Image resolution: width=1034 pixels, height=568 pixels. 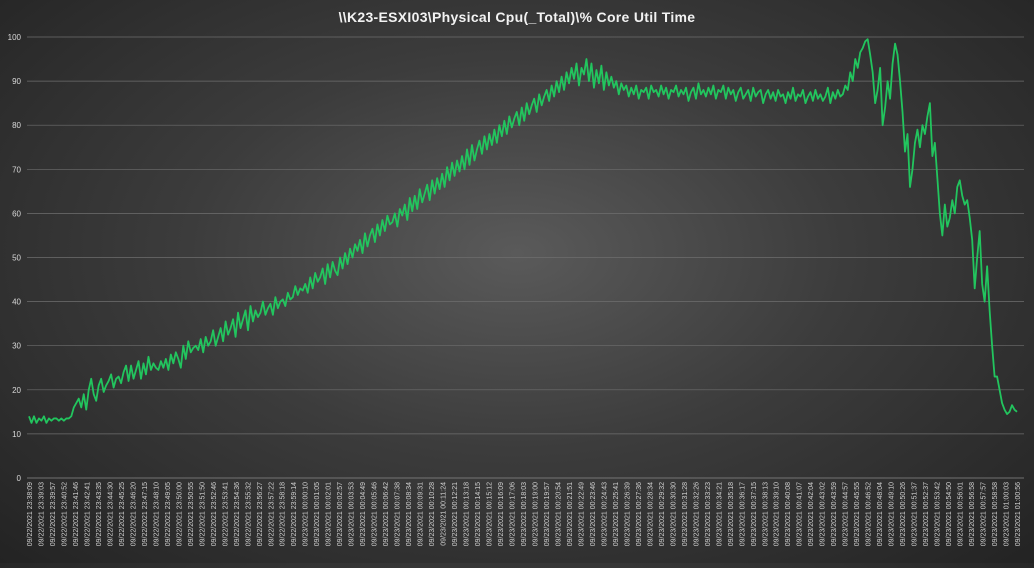 I want to click on y-tick-label: 70, so click(x=16, y=169).